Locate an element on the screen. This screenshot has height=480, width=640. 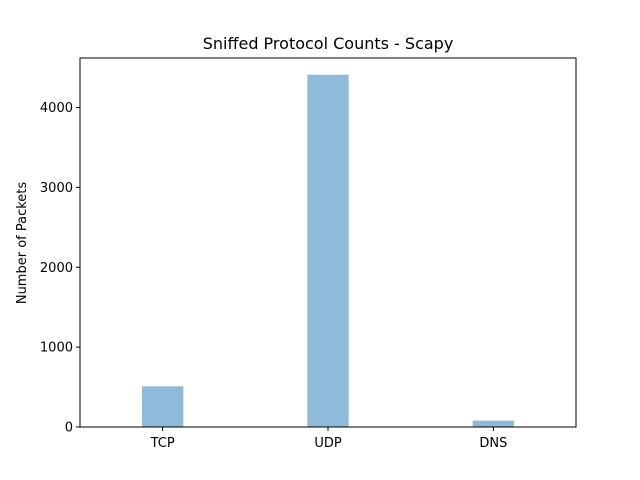
y-tick-label: 4000 is located at coordinates (56, 108).